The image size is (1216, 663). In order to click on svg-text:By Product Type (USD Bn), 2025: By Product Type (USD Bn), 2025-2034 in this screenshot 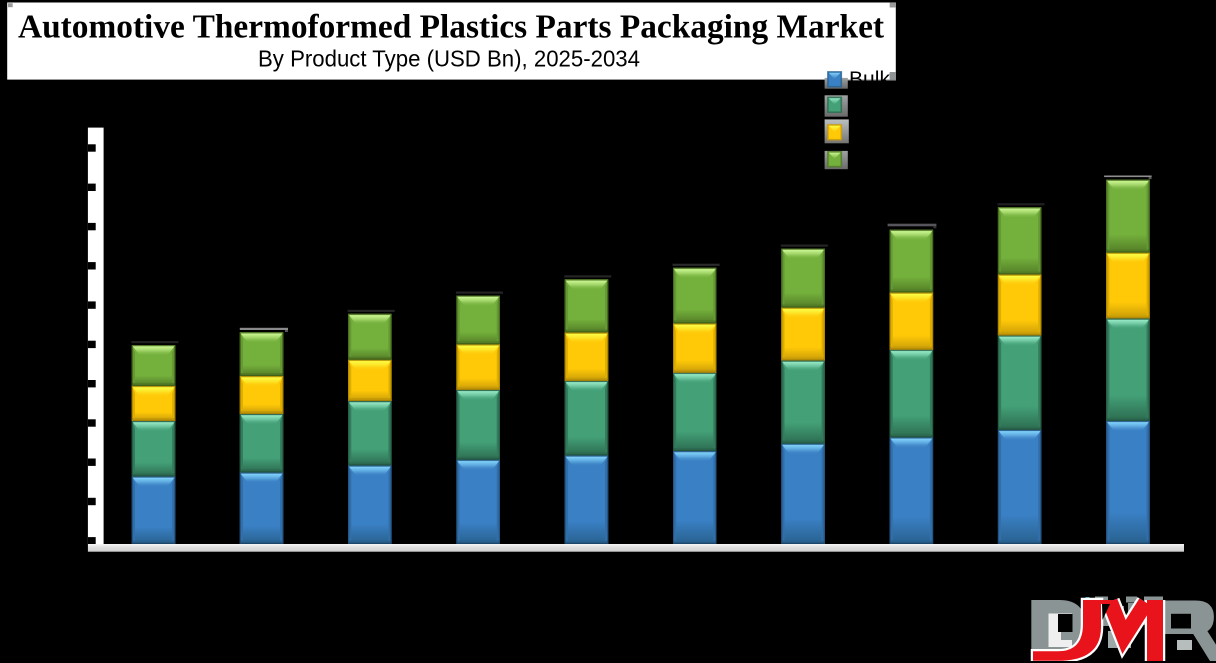, I will do `click(449, 59)`.